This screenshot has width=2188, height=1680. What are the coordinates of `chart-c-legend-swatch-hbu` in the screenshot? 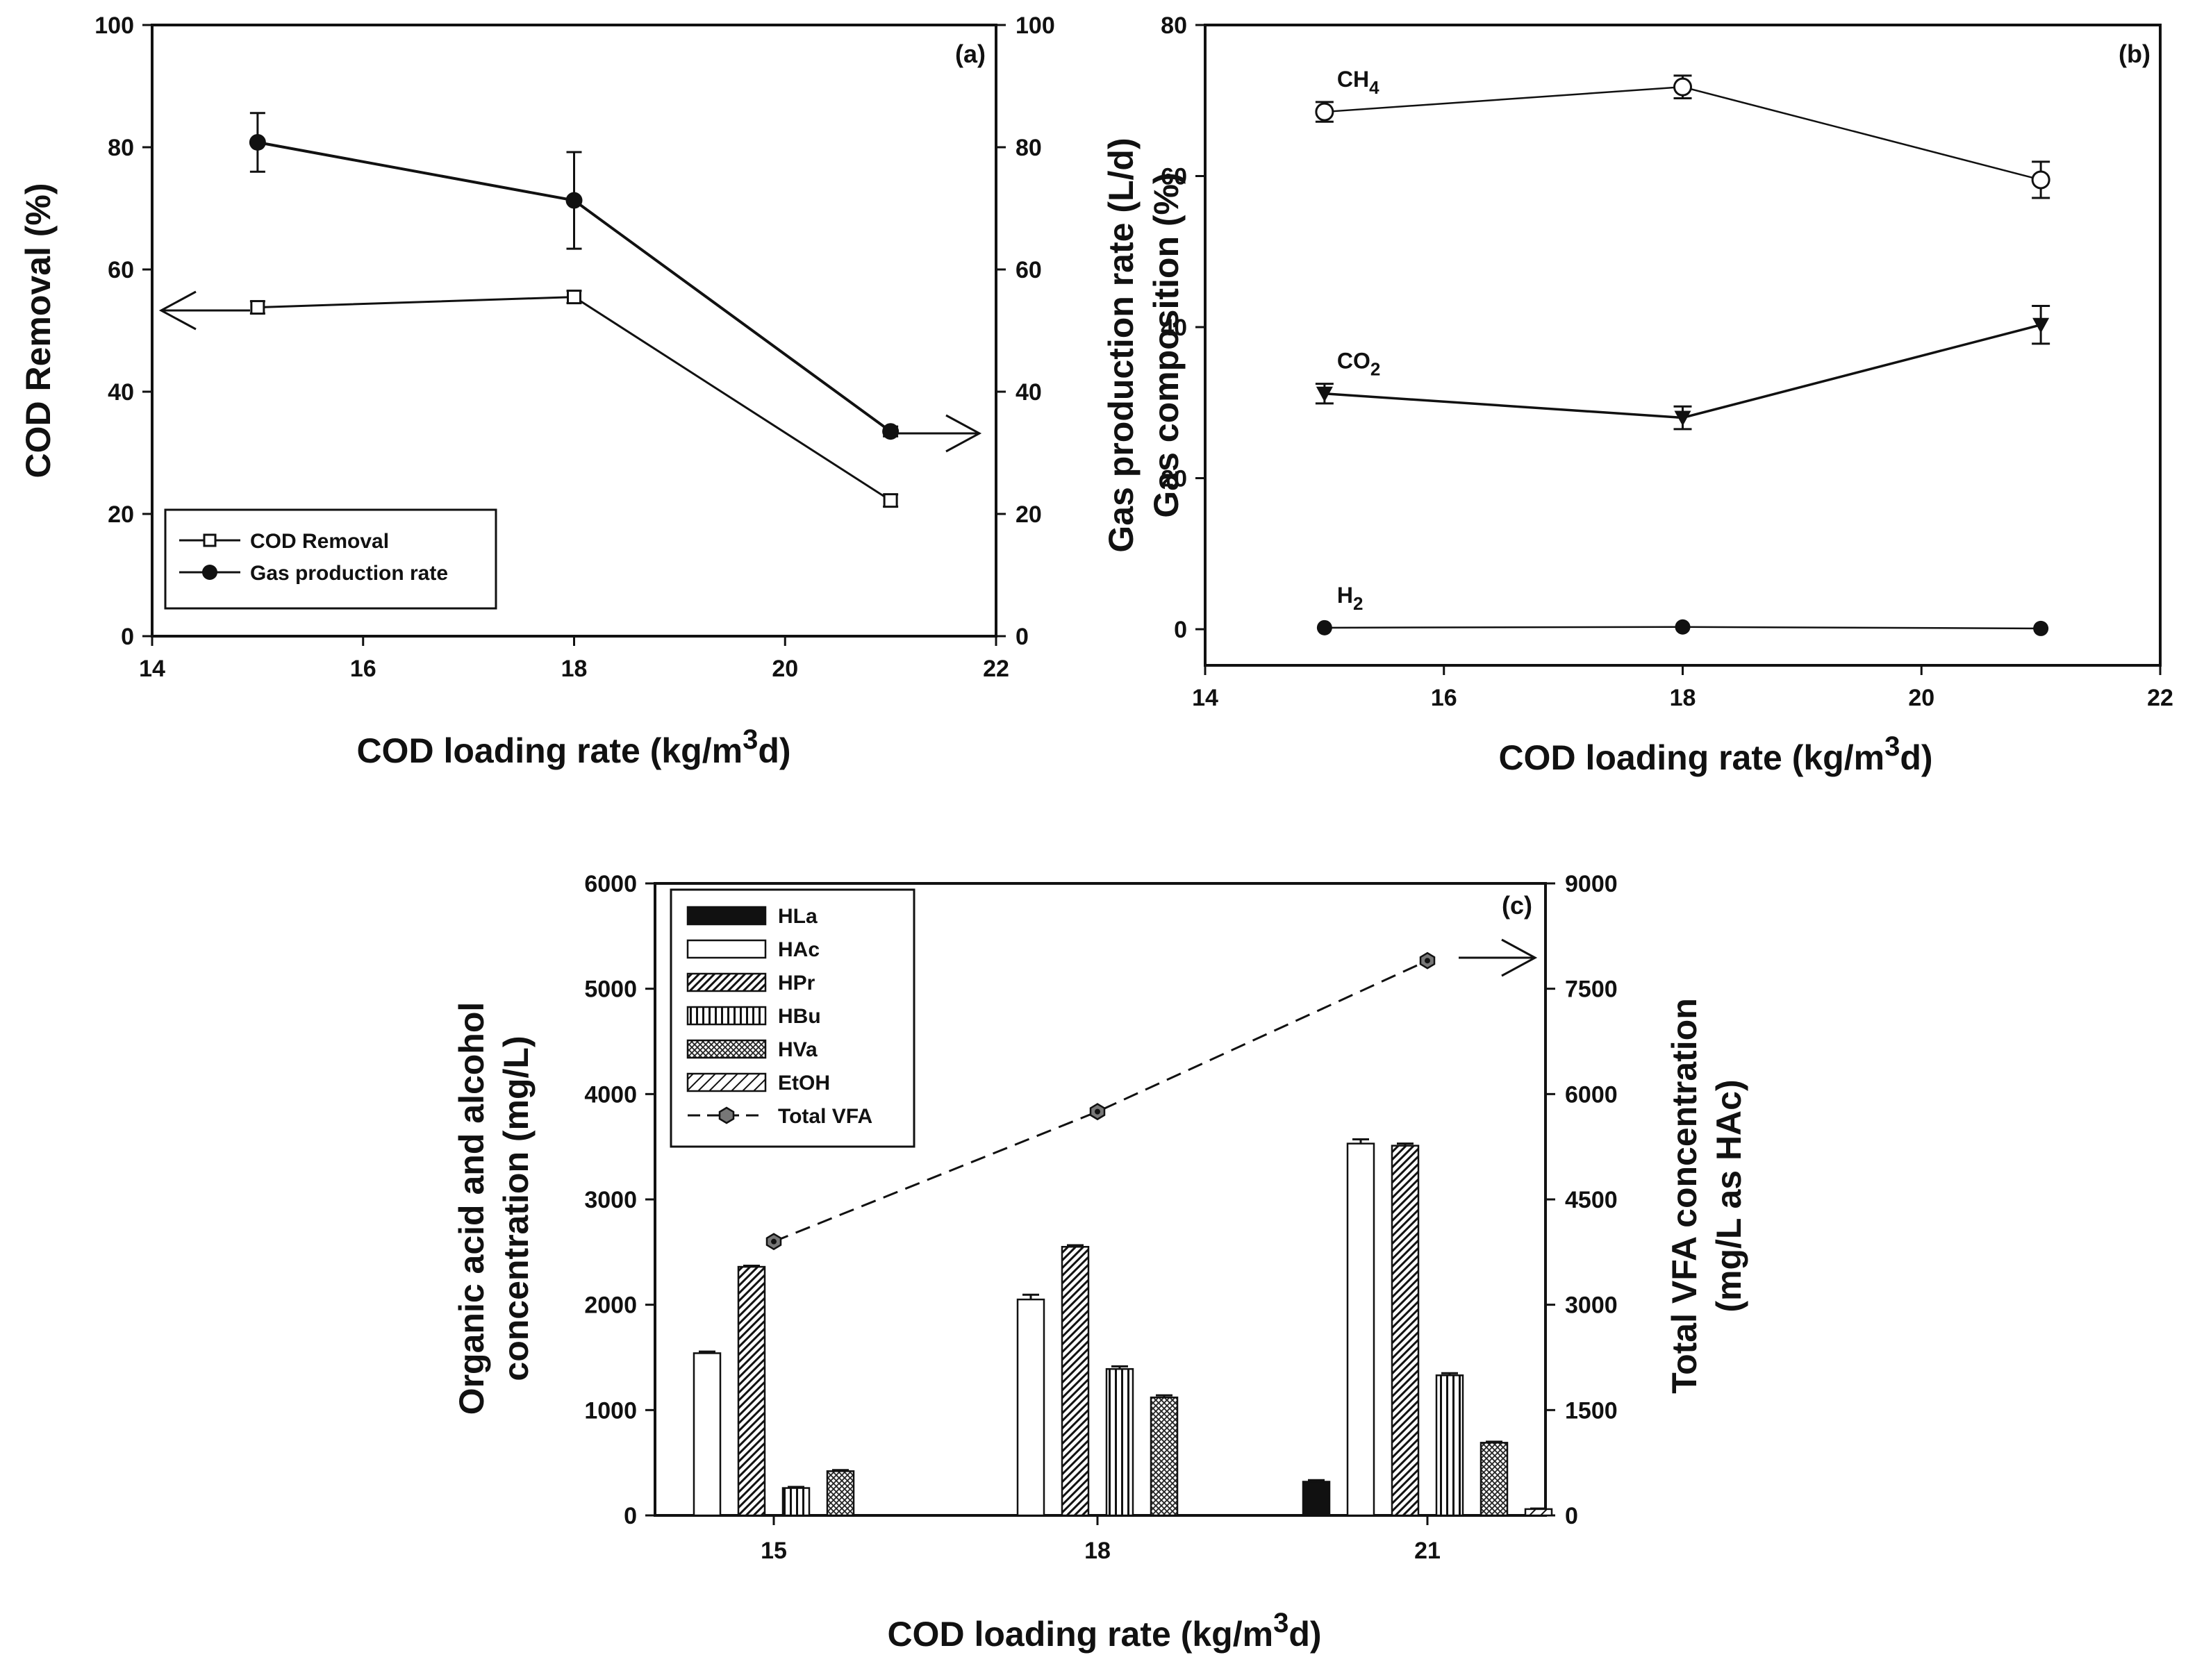 It's located at (726, 1016).